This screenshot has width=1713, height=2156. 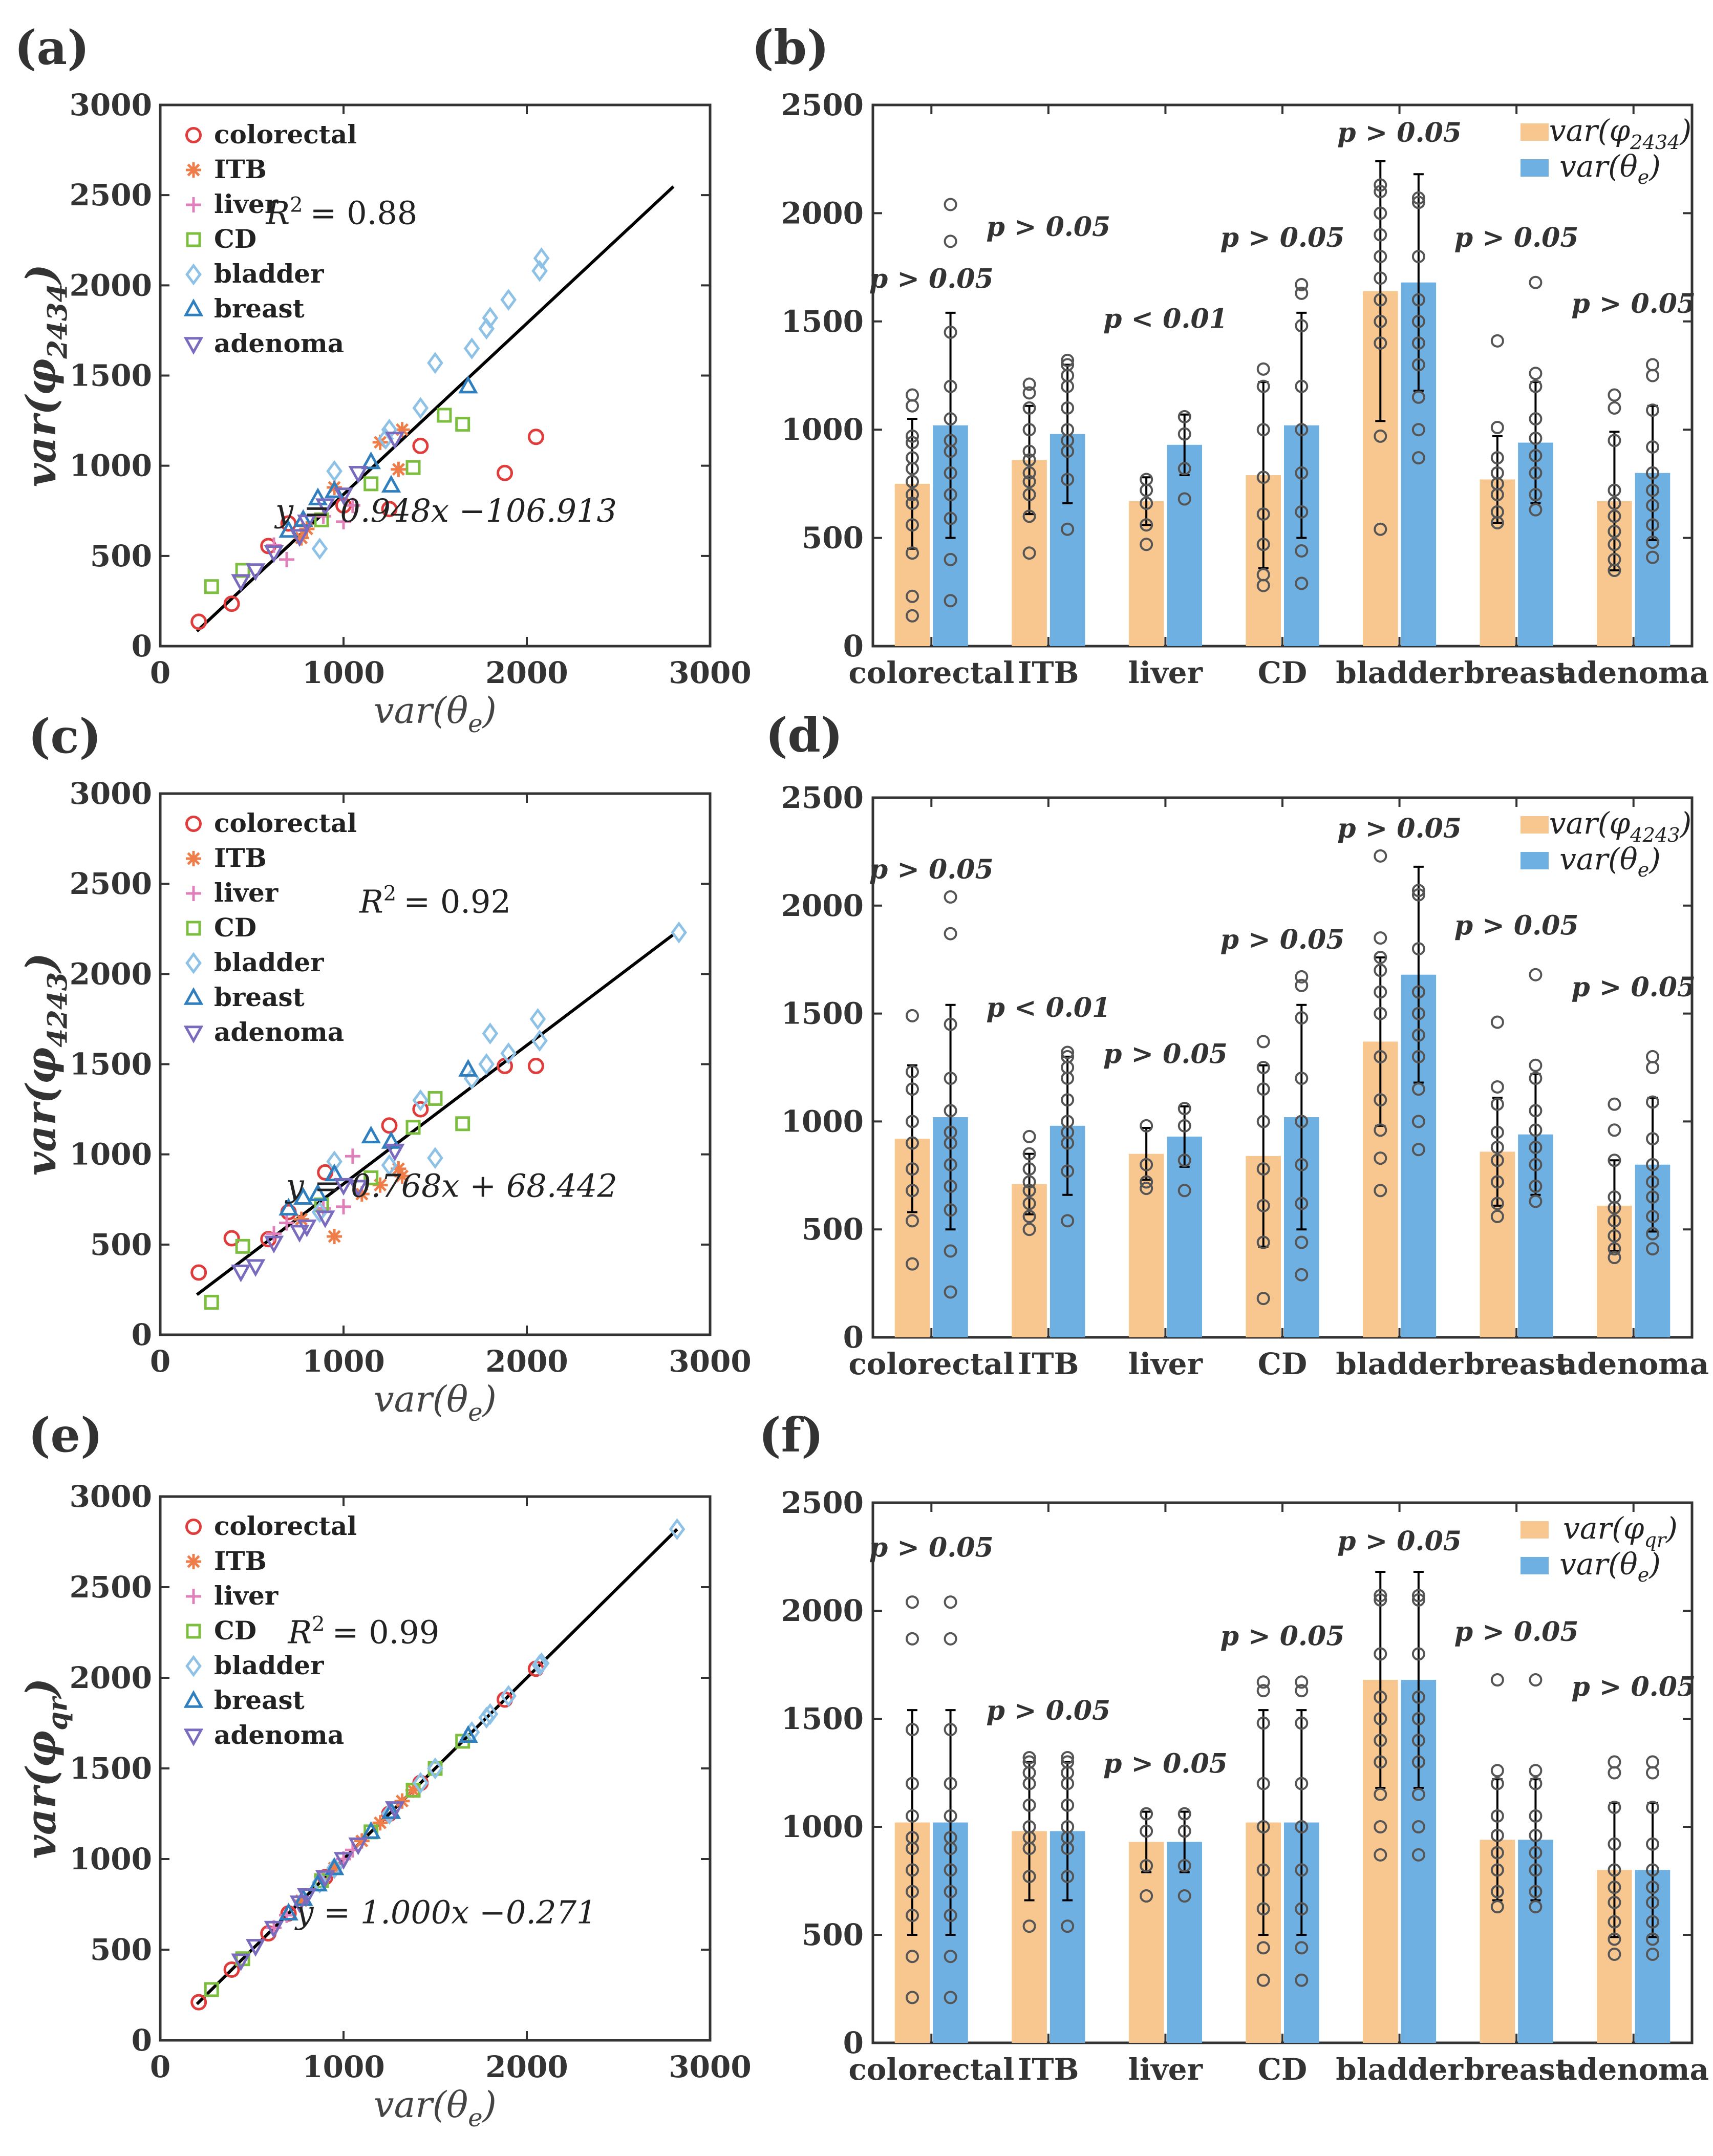 I want to click on legend-marker-bladder, so click(x=193, y=963).